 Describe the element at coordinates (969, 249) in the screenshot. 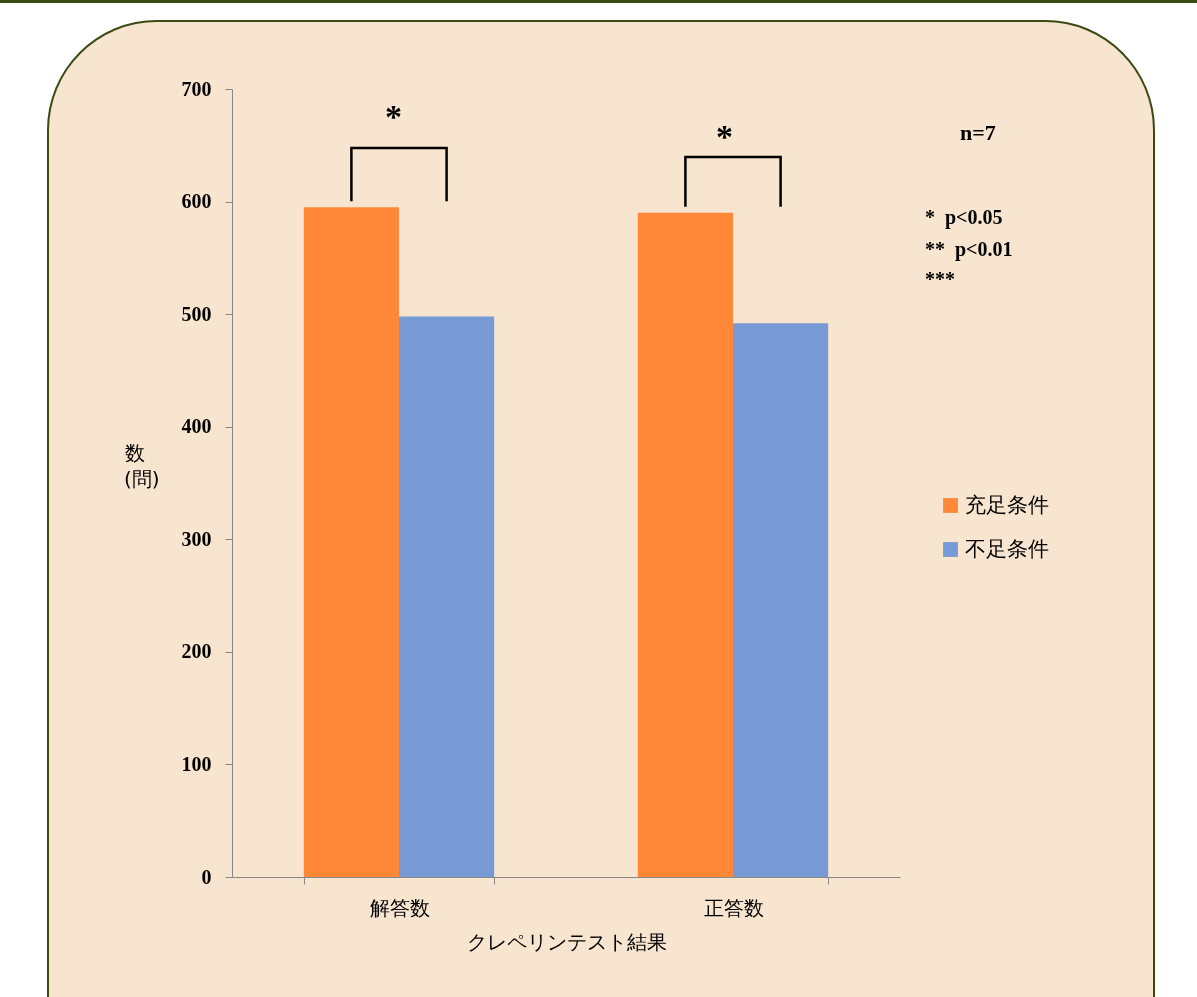

I see `text: ** p<0.01` at that location.